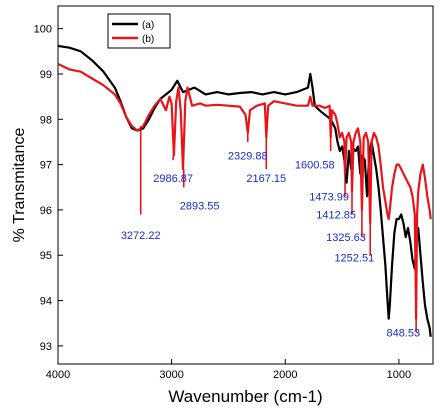 The width and height of the screenshot is (443, 409). What do you see at coordinates (46, 347) in the screenshot?
I see `y-tick-label: 93` at bounding box center [46, 347].